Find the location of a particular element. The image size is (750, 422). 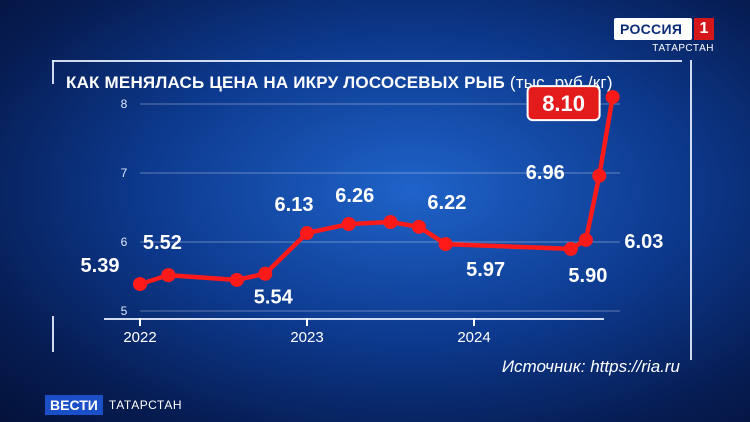

data-label: 6.26 is located at coordinates (354, 196).